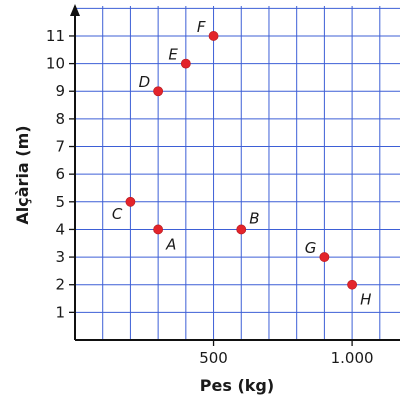  What do you see at coordinates (60, 202) in the screenshot?
I see `y-tick-label: 5` at bounding box center [60, 202].